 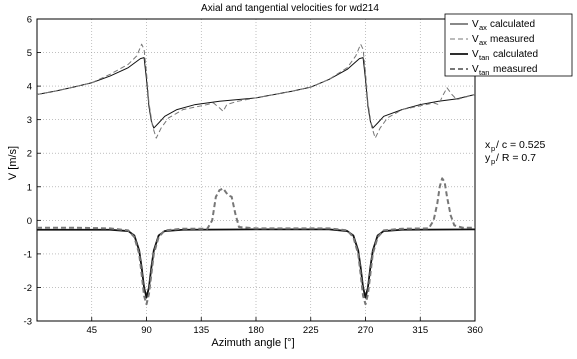 What do you see at coordinates (311, 330) in the screenshot?
I see `x-tick-label: 225` at bounding box center [311, 330].